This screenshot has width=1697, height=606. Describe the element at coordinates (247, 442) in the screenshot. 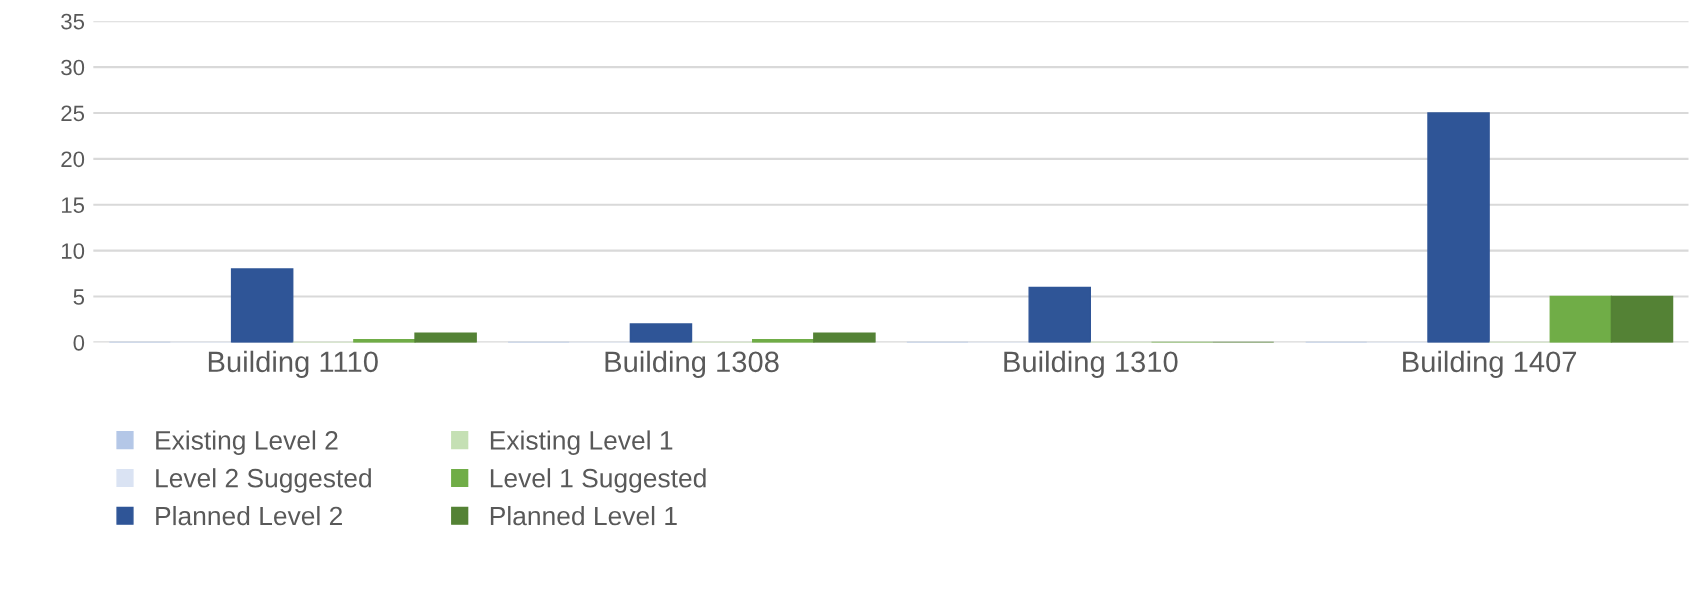

I see `legend-label: Existing Level 2` at that location.